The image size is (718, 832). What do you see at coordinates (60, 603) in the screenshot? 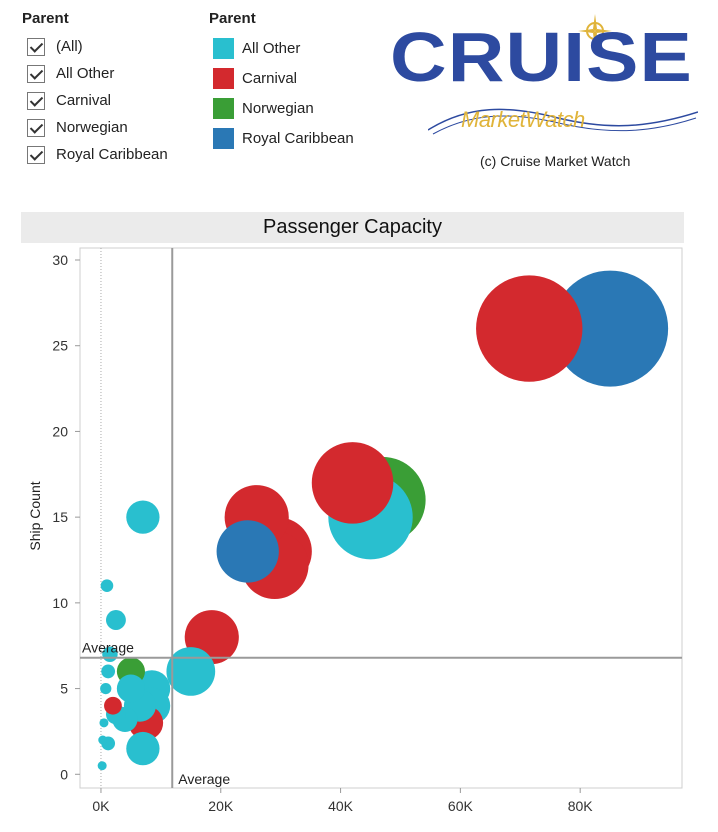
I see `y-tick-label: 10` at bounding box center [60, 603].